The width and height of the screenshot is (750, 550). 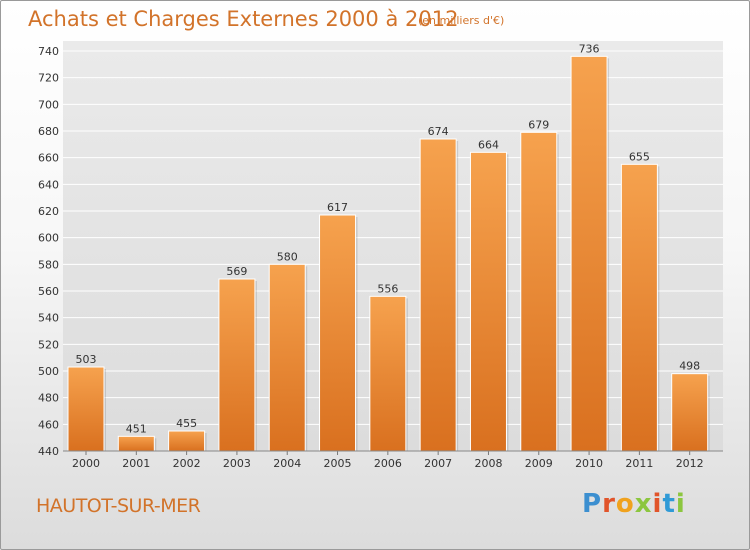 I want to click on y-tick-label: 660, so click(x=48, y=158).